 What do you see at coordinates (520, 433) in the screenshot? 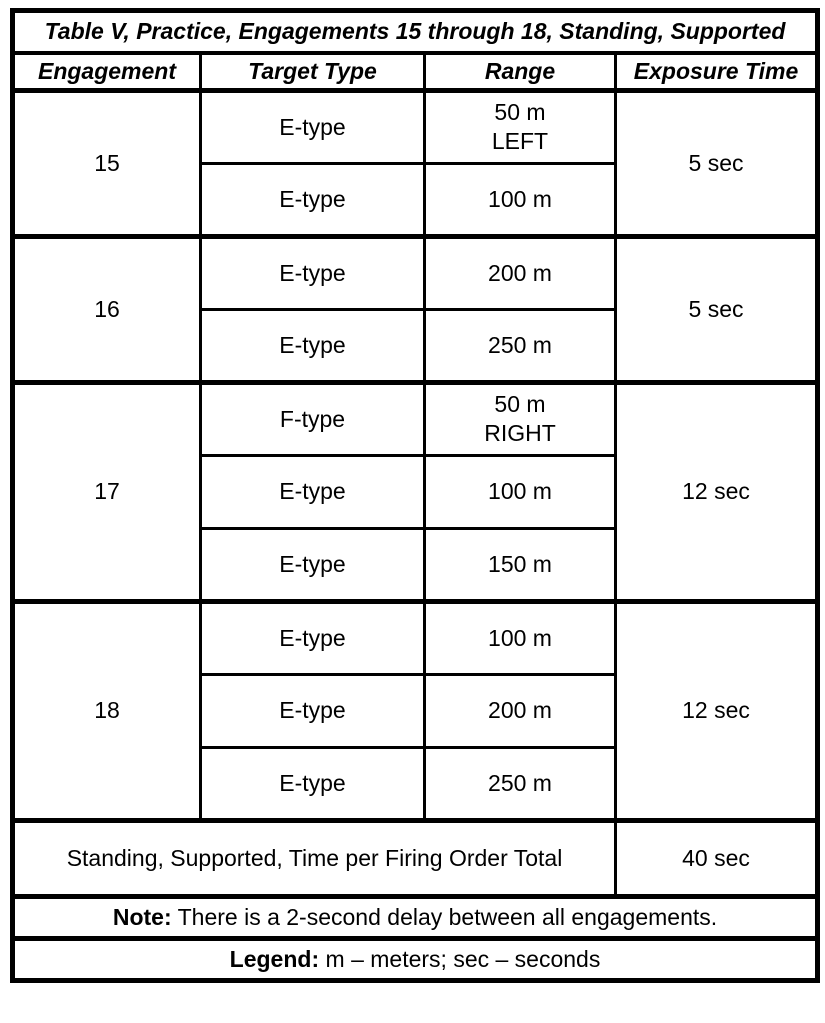
I see `range-direction: RIGHT` at bounding box center [520, 433].